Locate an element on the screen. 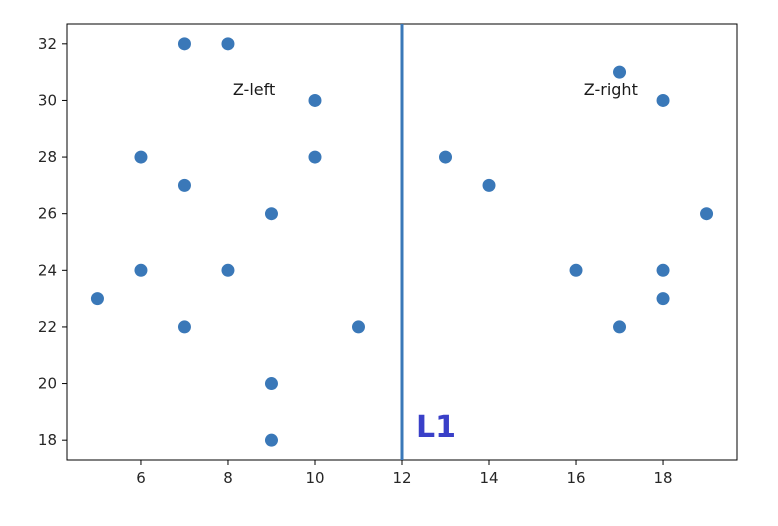 The height and width of the screenshot is (526, 778). y-tick-label: 26 is located at coordinates (47, 214).